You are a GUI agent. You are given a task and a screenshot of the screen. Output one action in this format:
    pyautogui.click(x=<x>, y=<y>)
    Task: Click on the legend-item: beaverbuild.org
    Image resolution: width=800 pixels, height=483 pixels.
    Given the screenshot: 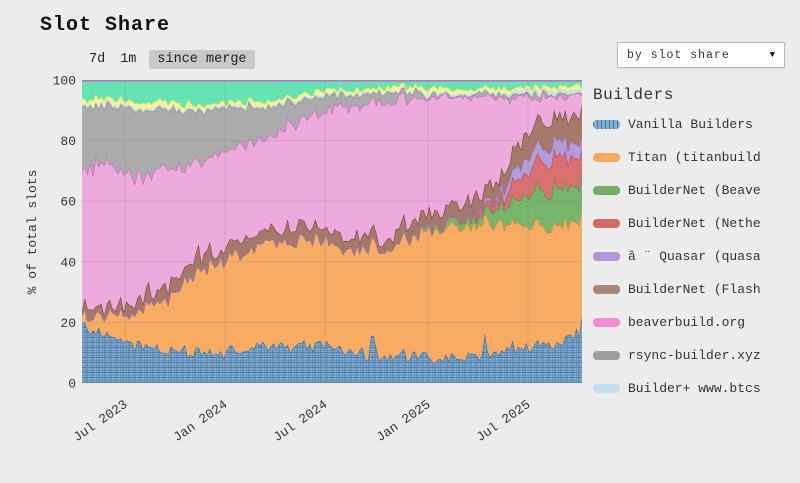 What is the action you would take?
    pyautogui.click(x=695, y=322)
    